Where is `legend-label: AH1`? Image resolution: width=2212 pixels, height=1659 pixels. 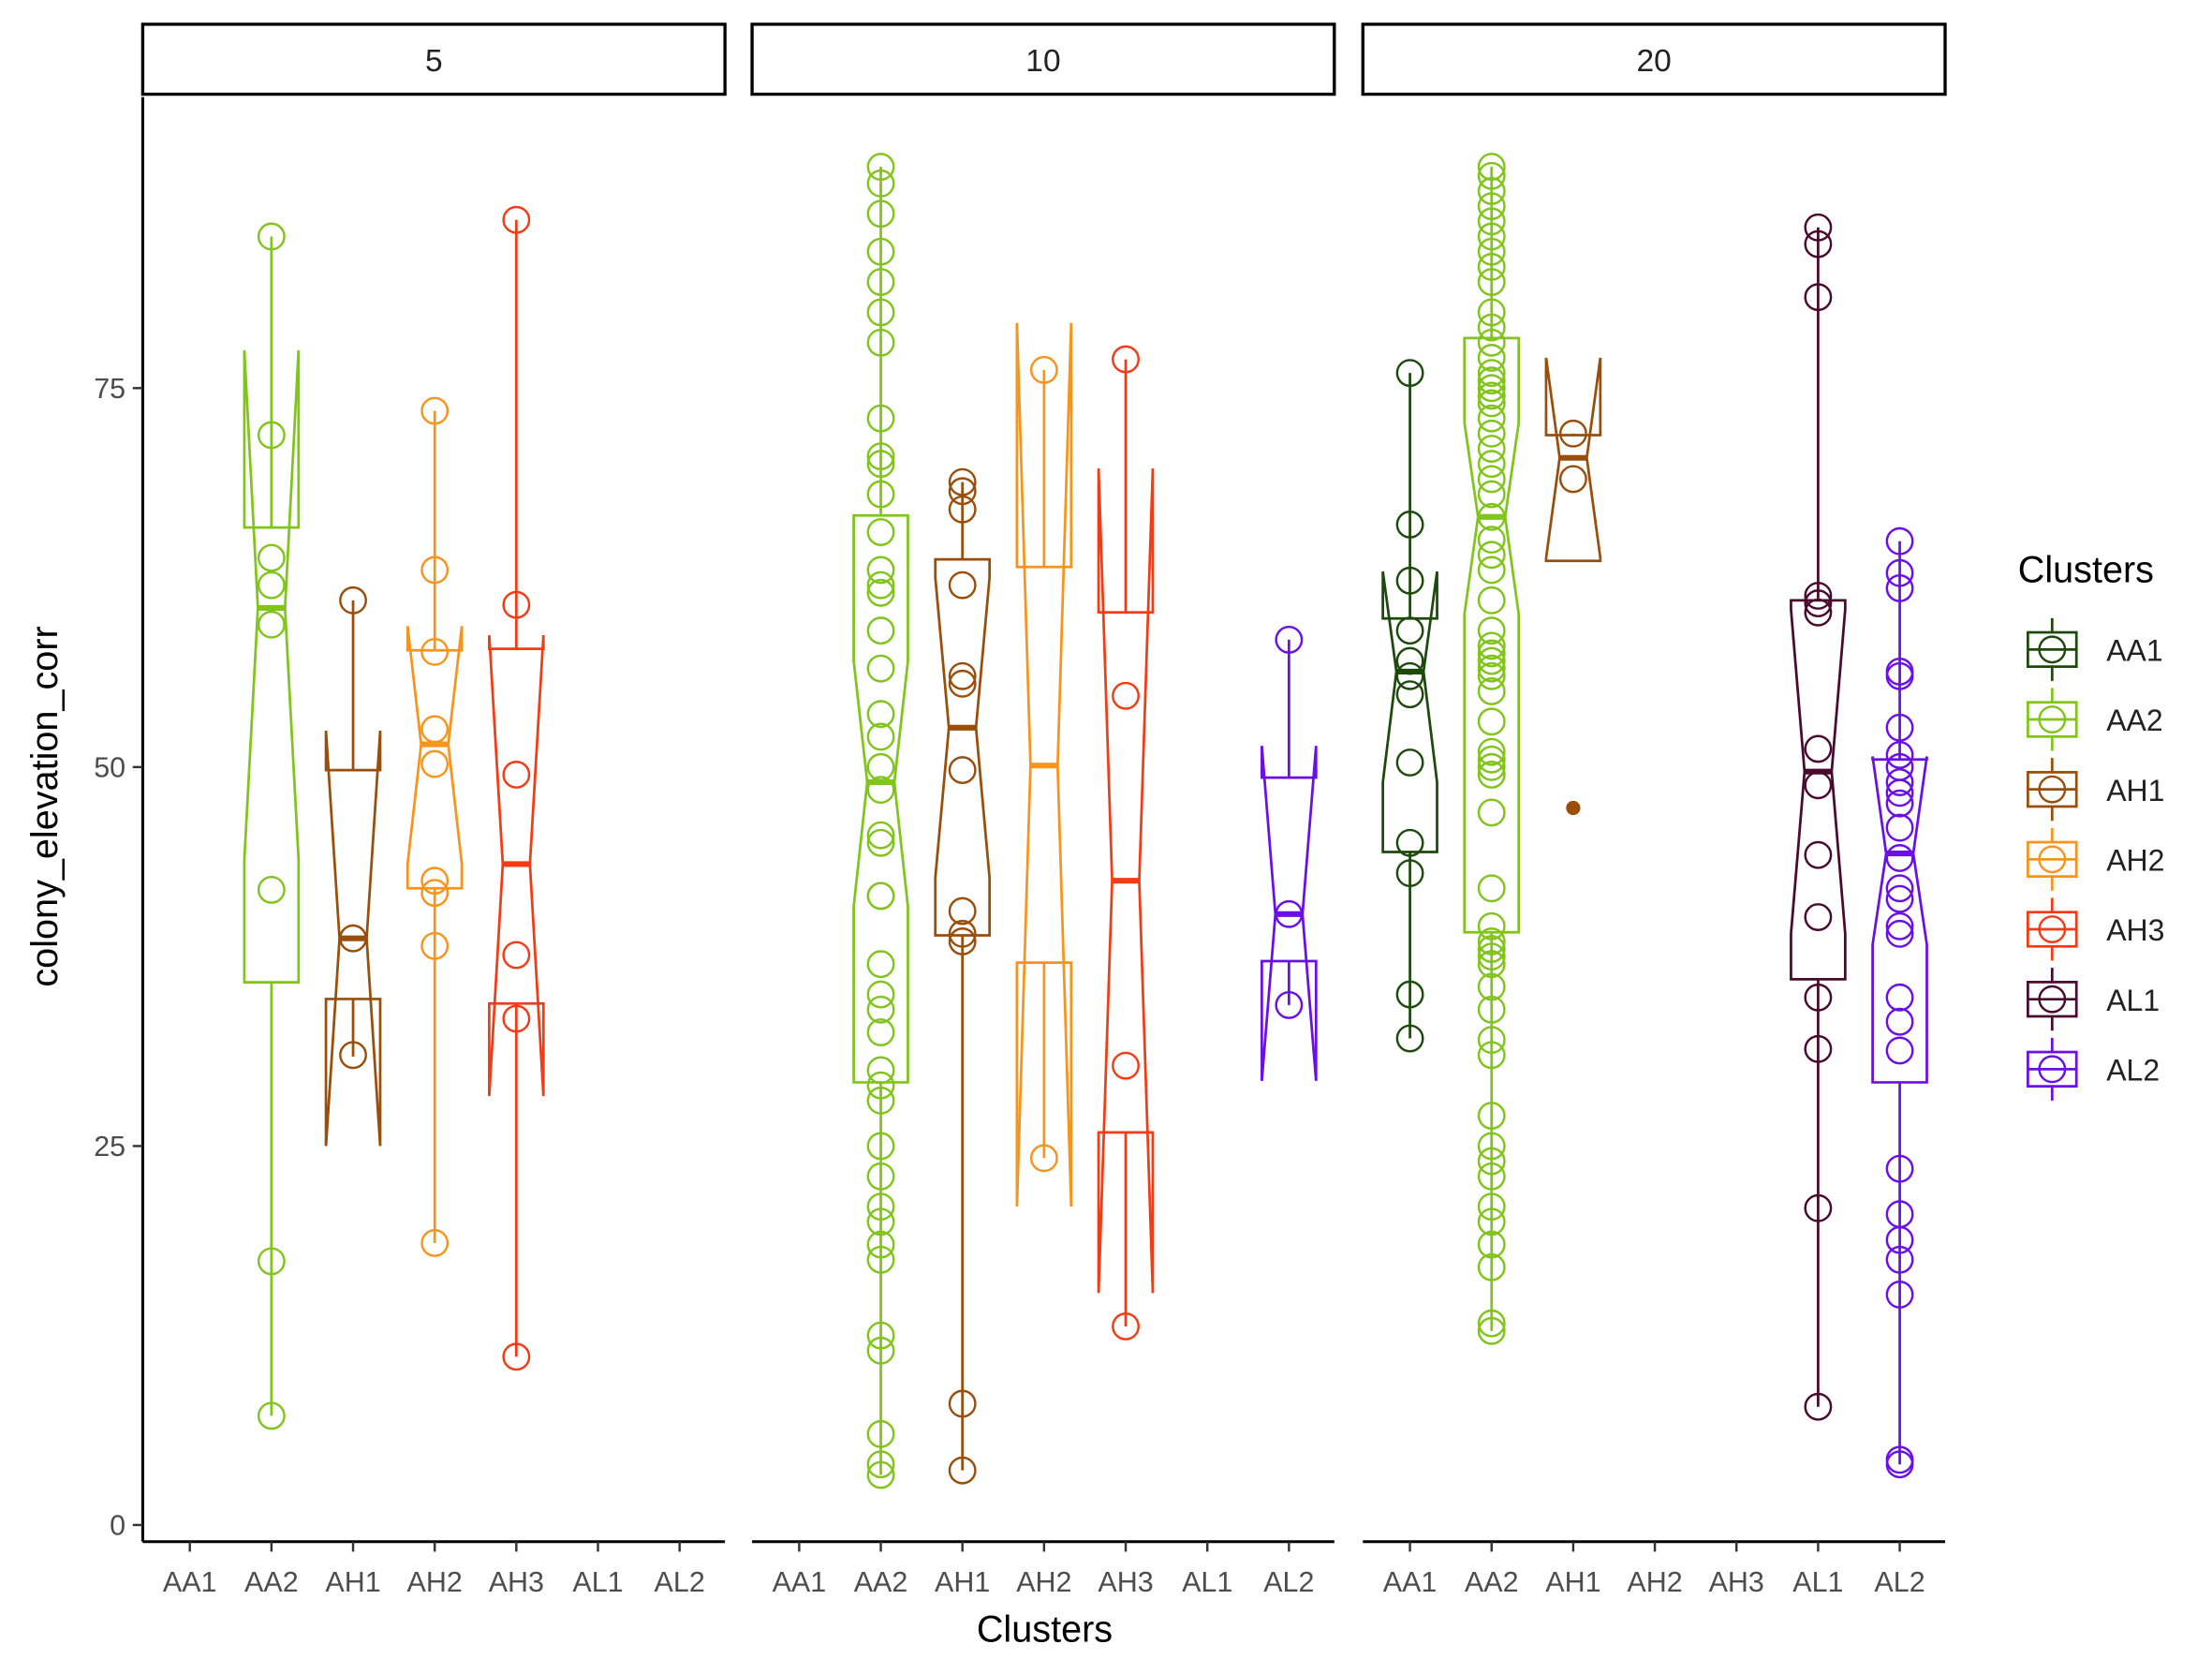 legend-label: AH1 is located at coordinates (2135, 790).